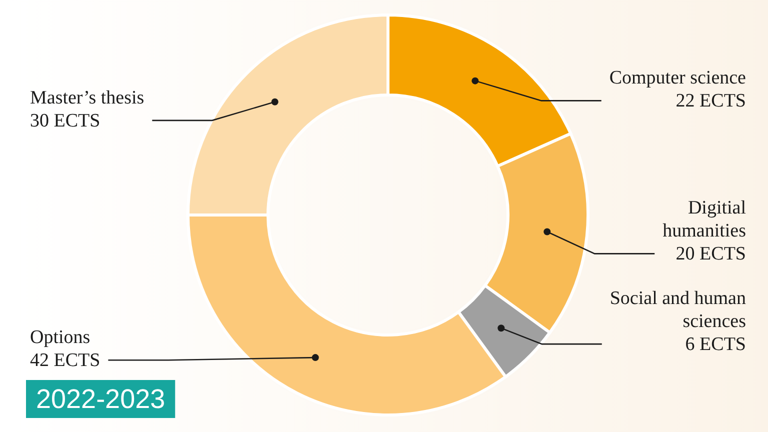 This screenshot has height=432, width=768. Describe the element at coordinates (87, 97) in the screenshot. I see `slice-label: Master’s thesis` at that location.